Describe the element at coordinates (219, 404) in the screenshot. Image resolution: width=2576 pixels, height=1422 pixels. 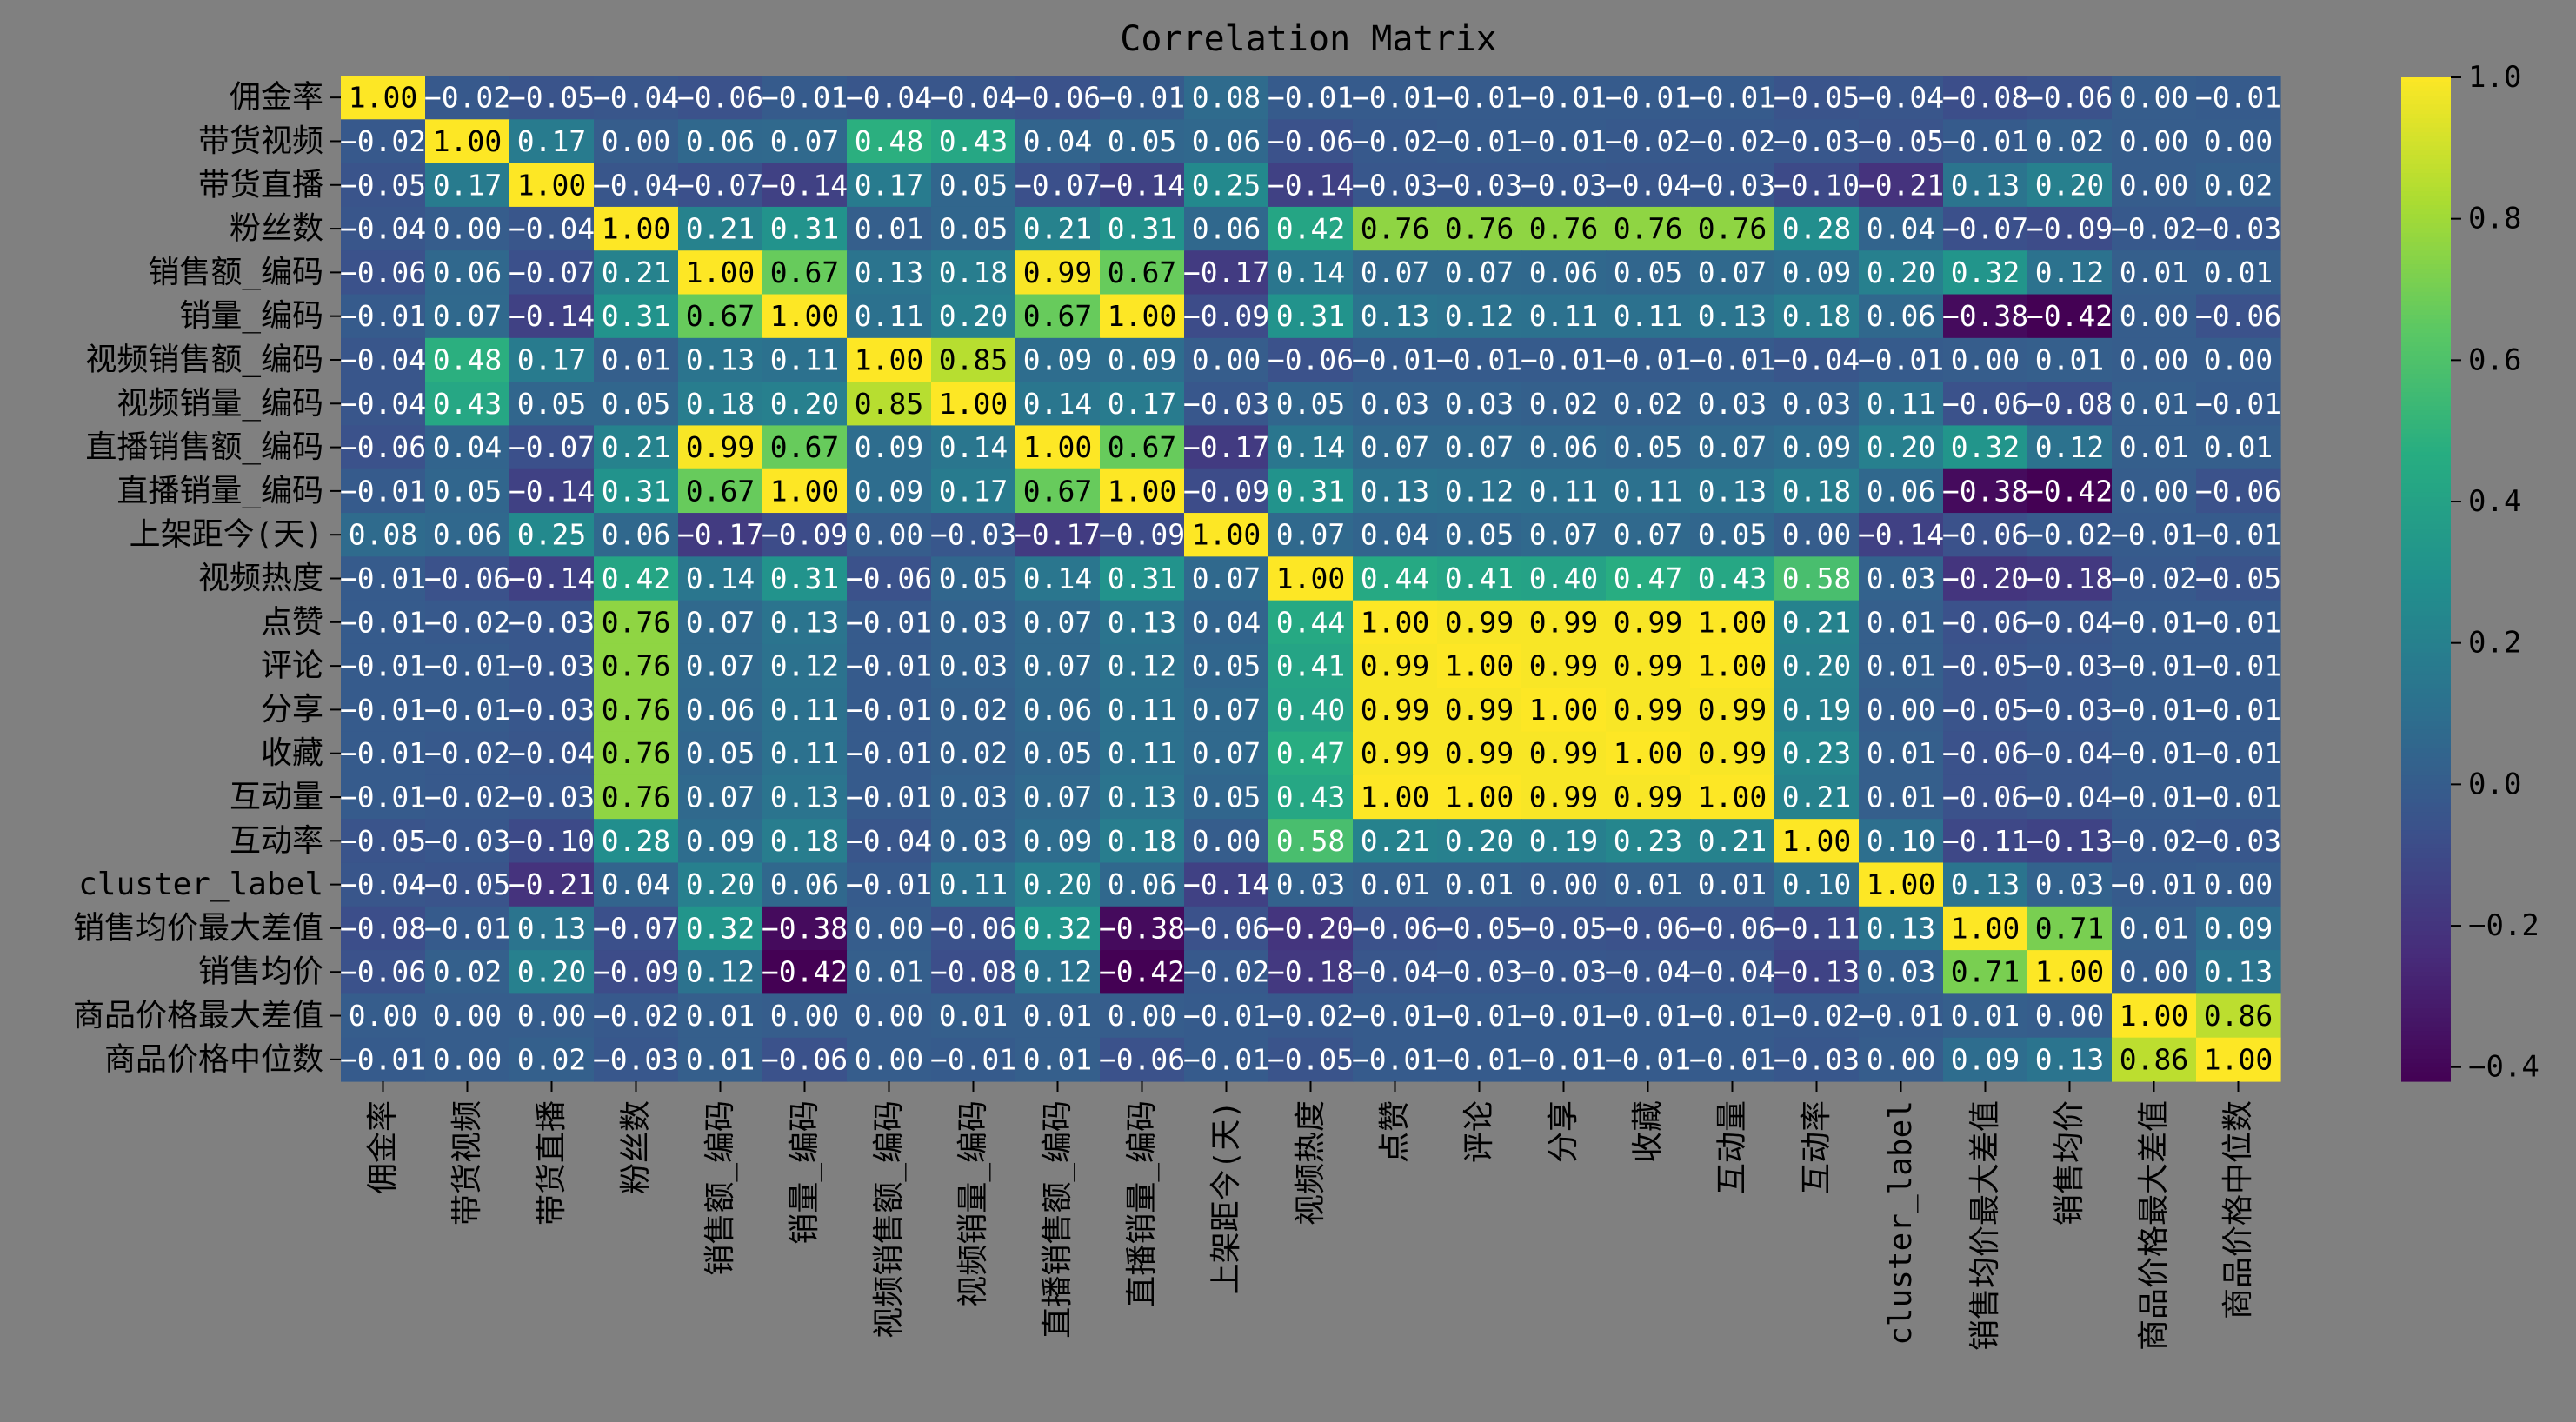
I see `y-tick-label: 视频销量_编码` at that location.